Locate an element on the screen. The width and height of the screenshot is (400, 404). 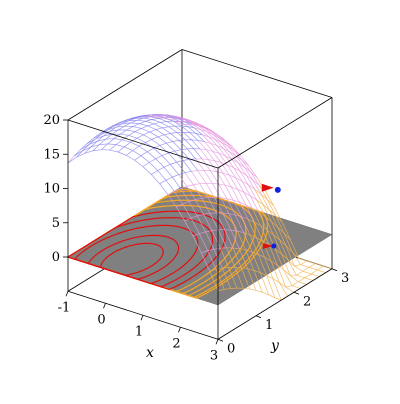
box-edge-front is located at coordinates (275, 133).